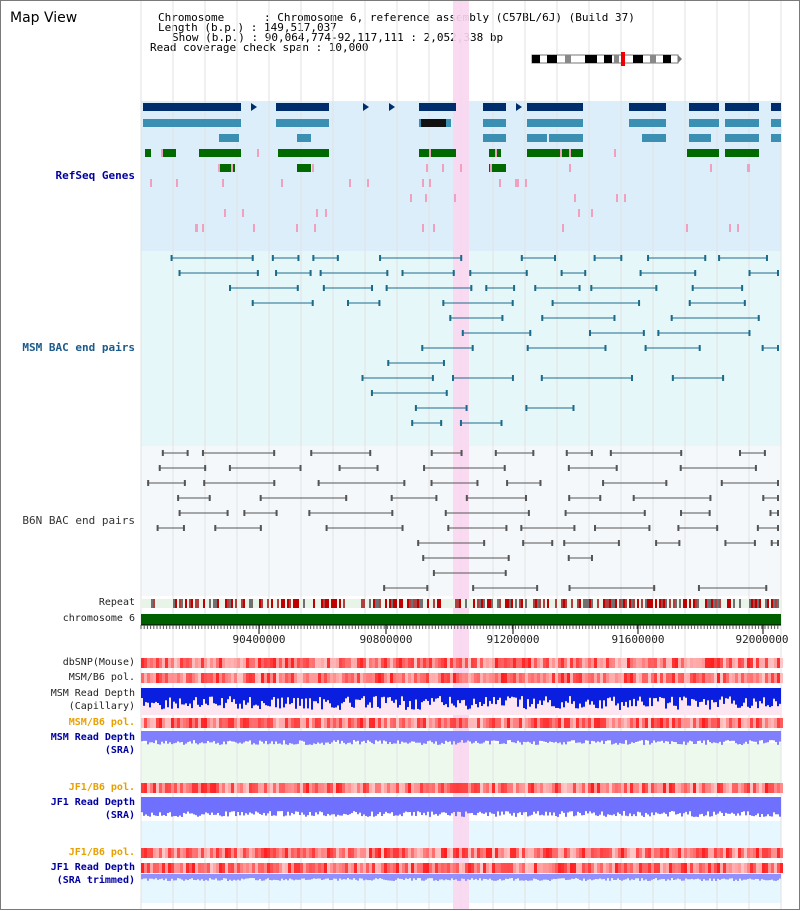  Describe the element at coordinates (101, 677) in the screenshot. I see `msm-b6-pol-label-1: MSM/B6 pol.` at that location.